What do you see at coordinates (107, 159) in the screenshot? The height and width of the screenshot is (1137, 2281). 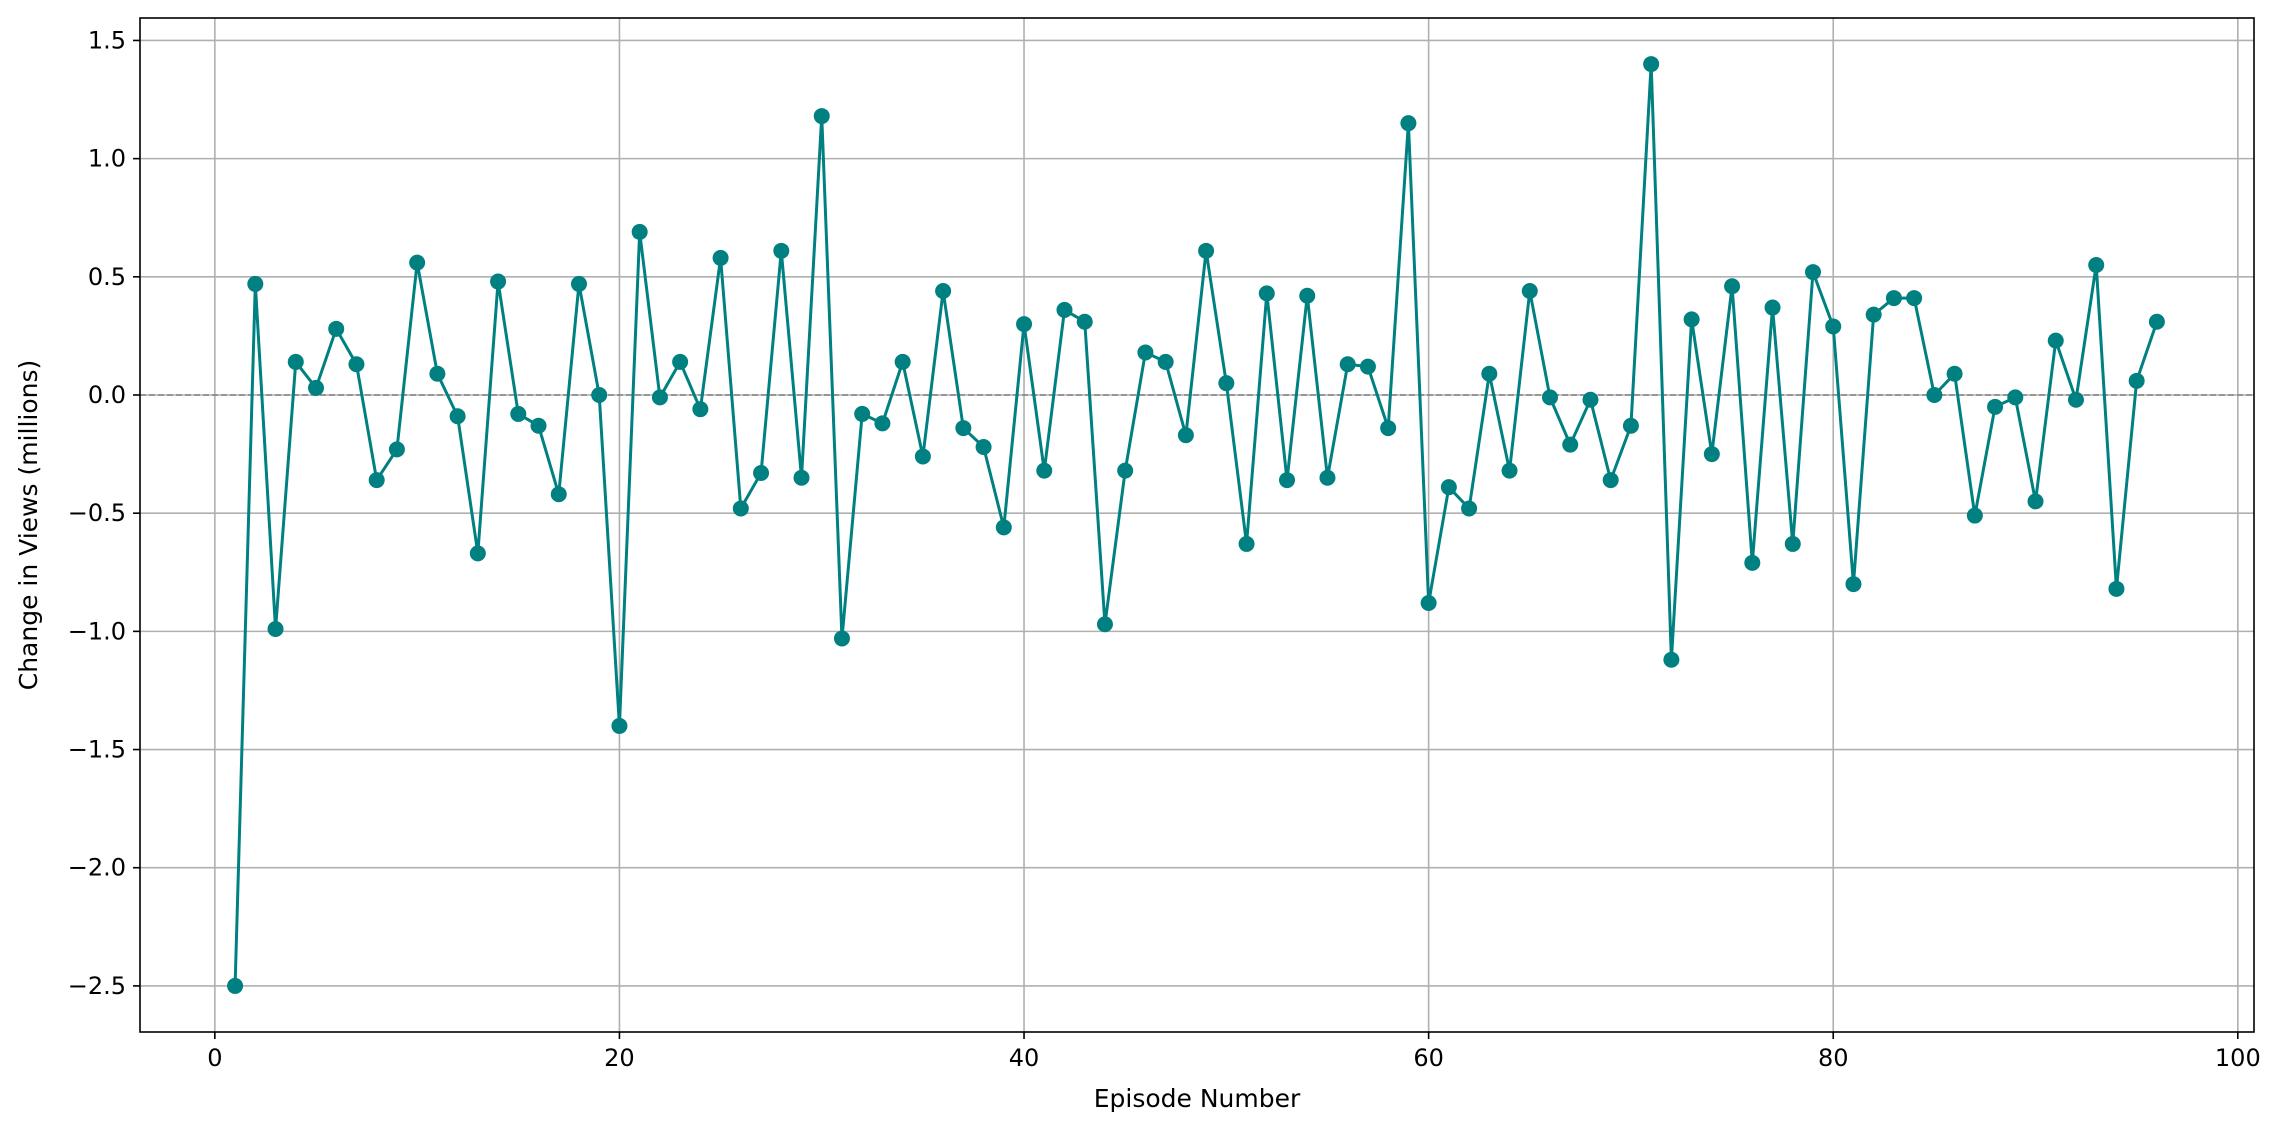 I see `y-tick-label: 1.0` at bounding box center [107, 159].